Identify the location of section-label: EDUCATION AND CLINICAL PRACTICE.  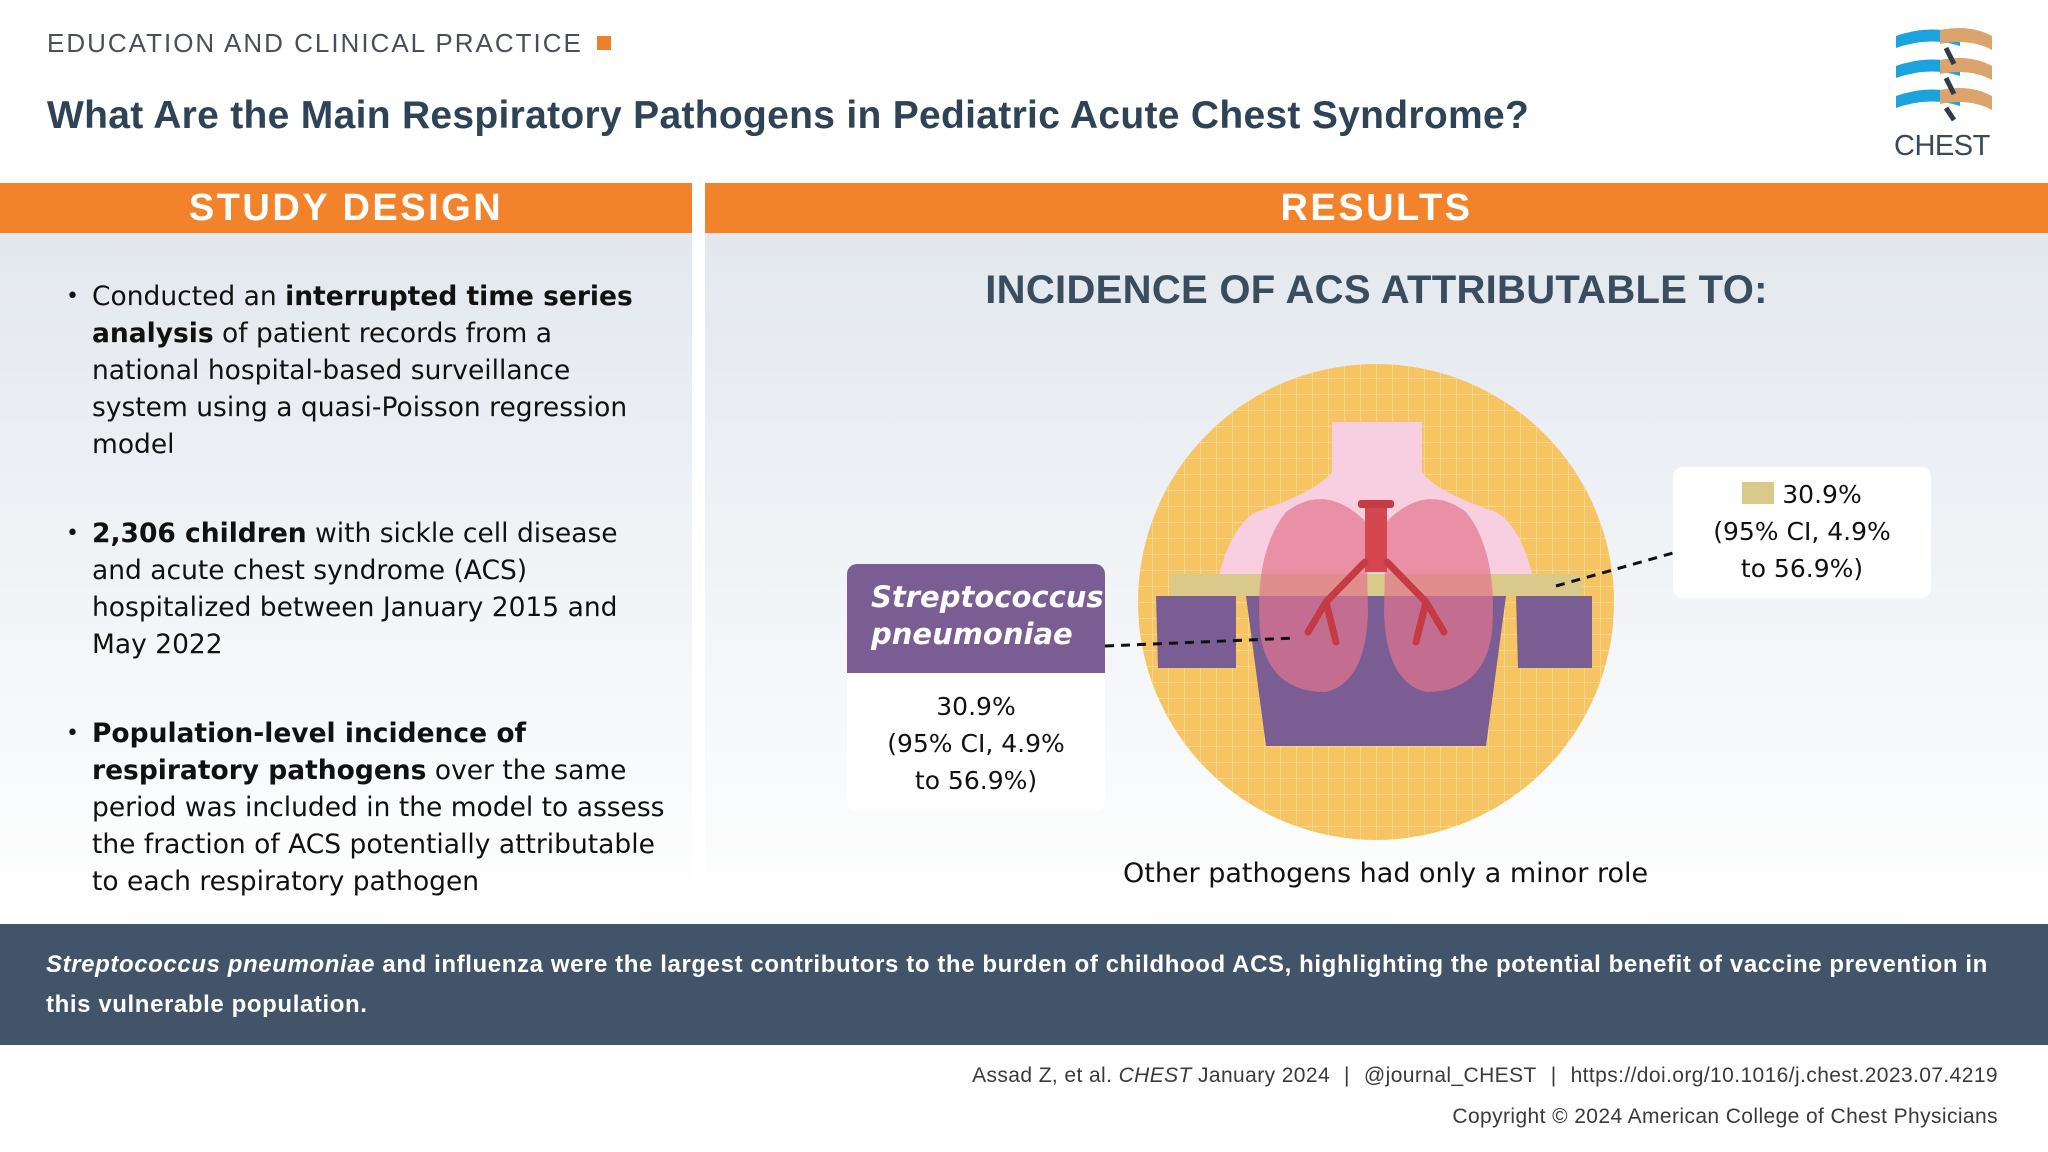
(329, 43).